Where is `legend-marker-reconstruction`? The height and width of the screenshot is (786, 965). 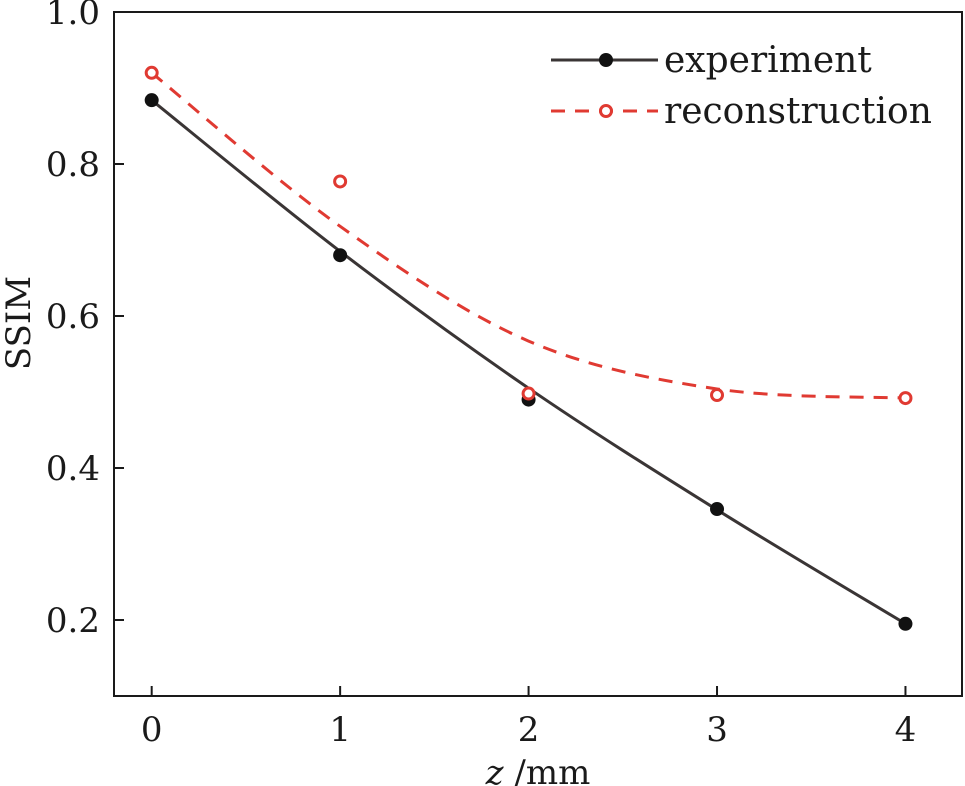
legend-marker-reconstruction is located at coordinates (606, 111).